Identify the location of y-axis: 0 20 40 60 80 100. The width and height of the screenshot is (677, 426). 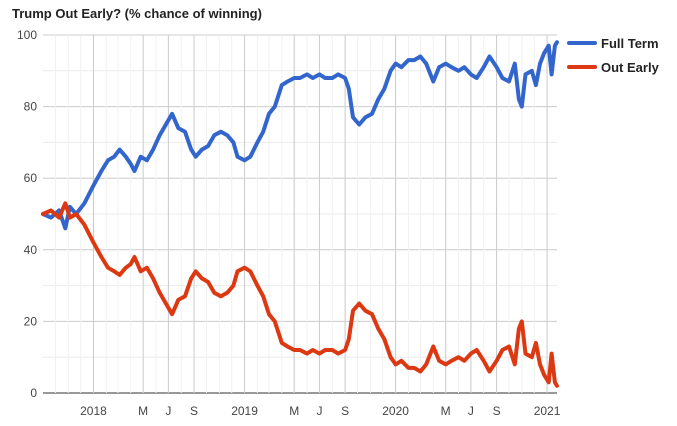
(27, 214).